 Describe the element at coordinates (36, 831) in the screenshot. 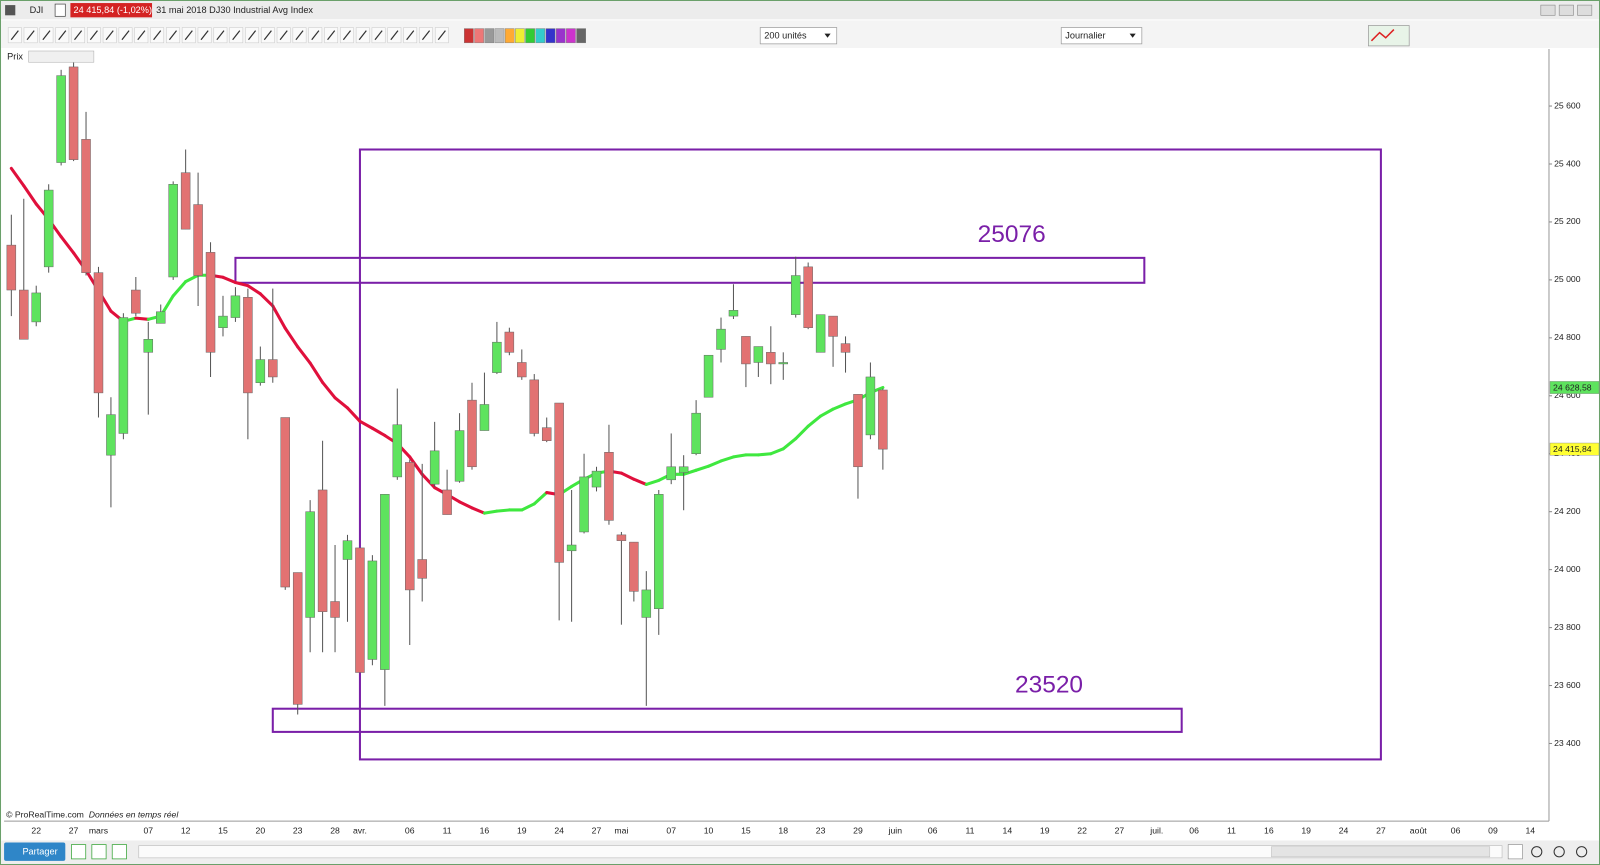

I see `x-tick-label: 22` at that location.